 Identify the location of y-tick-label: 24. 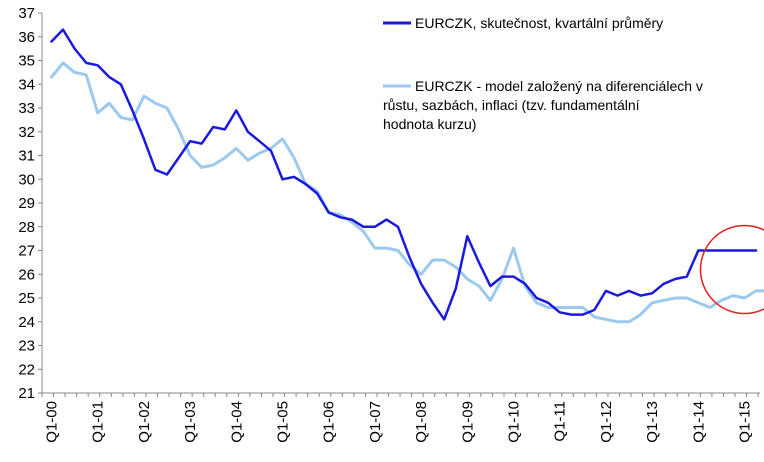
(26, 322).